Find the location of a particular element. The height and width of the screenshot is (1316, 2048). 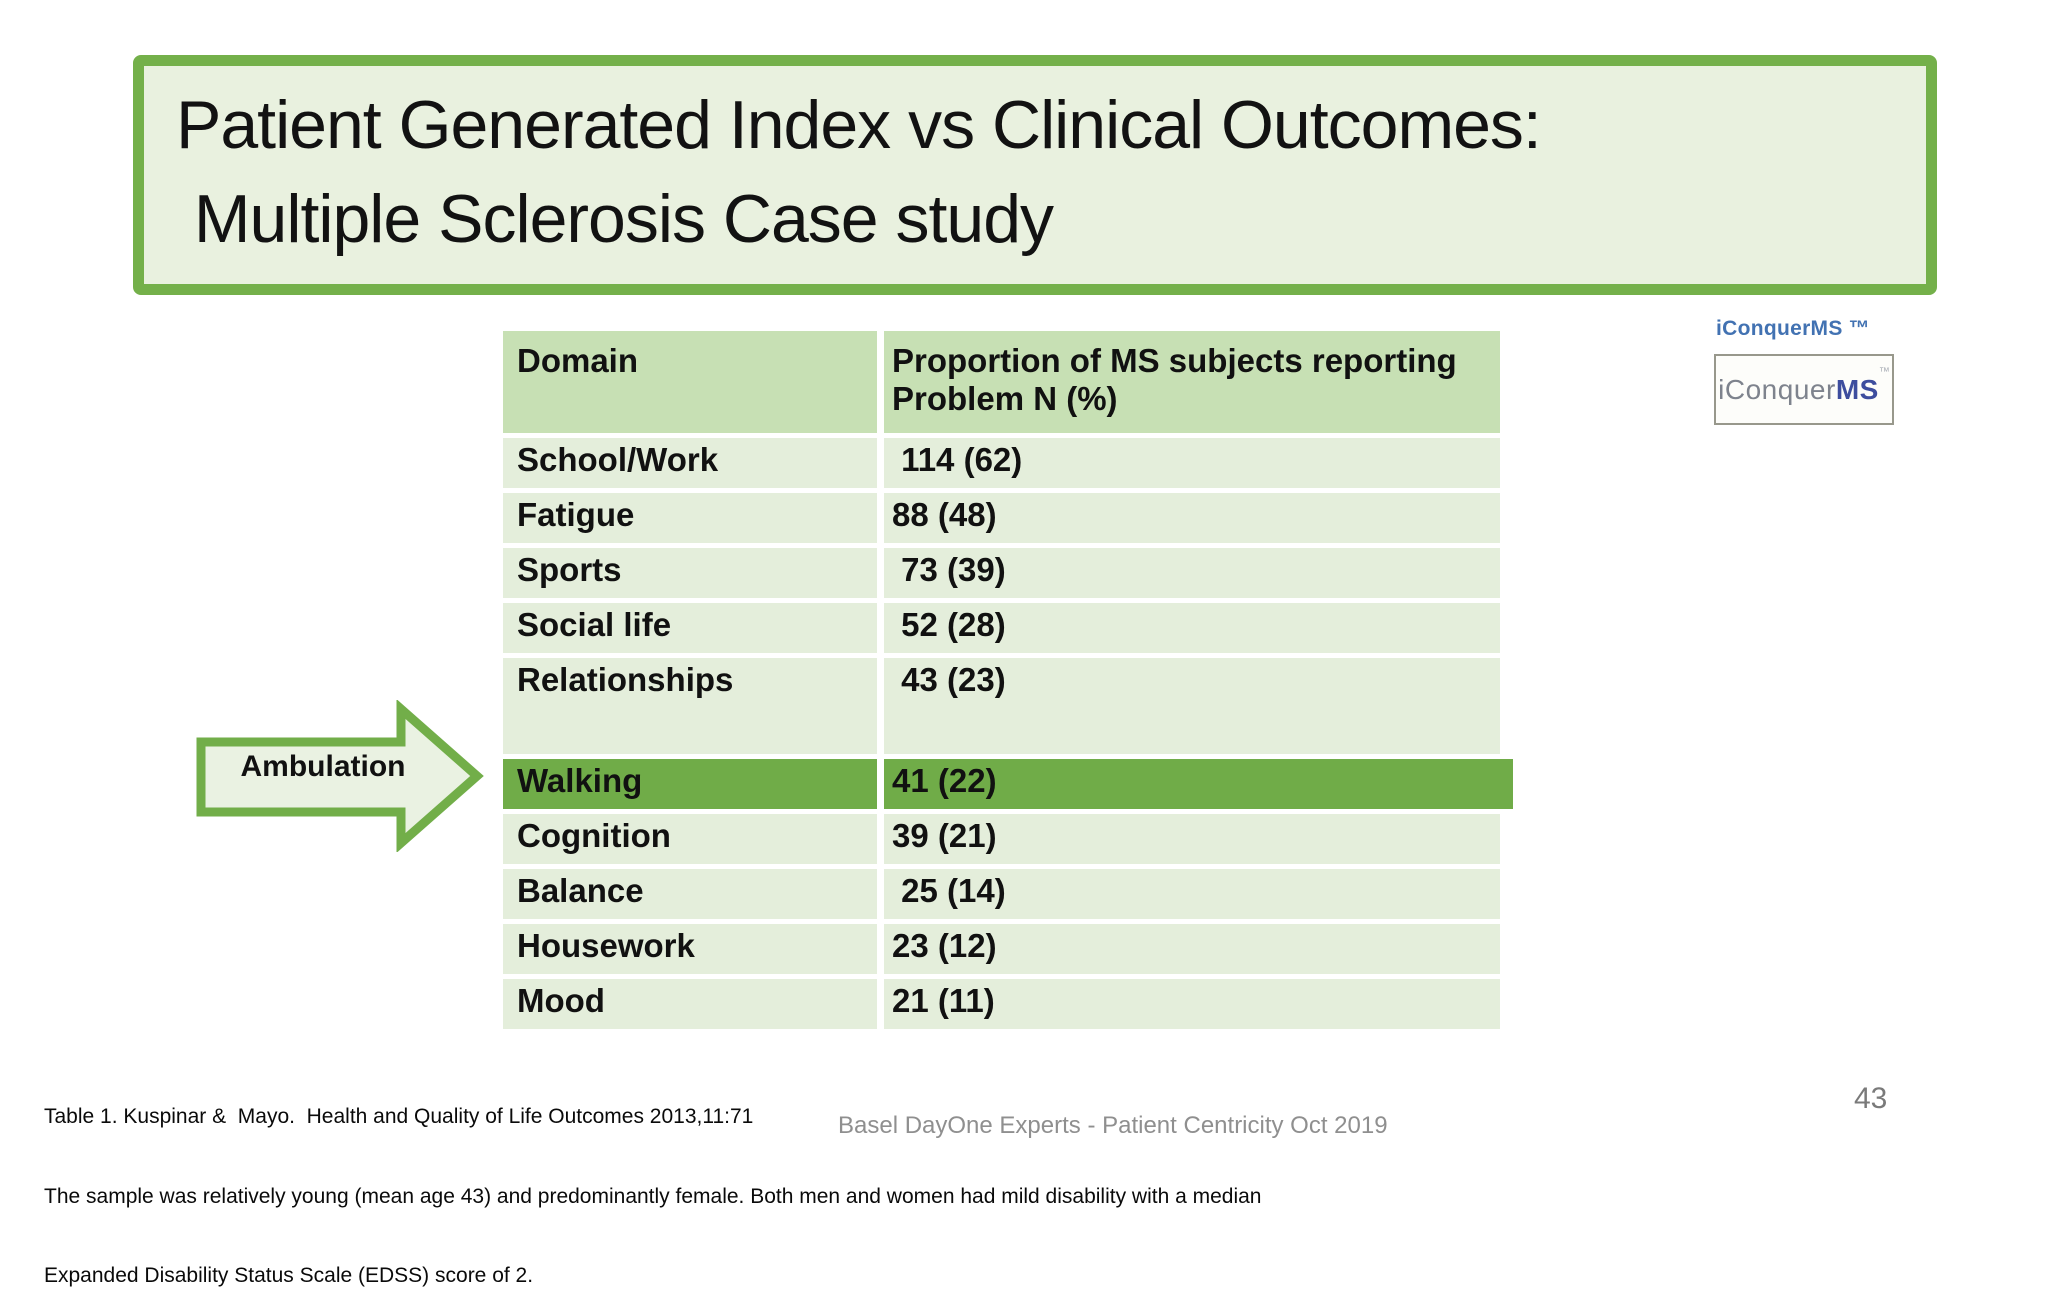

table-row: Sports 73 (39) is located at coordinates (1008, 573).